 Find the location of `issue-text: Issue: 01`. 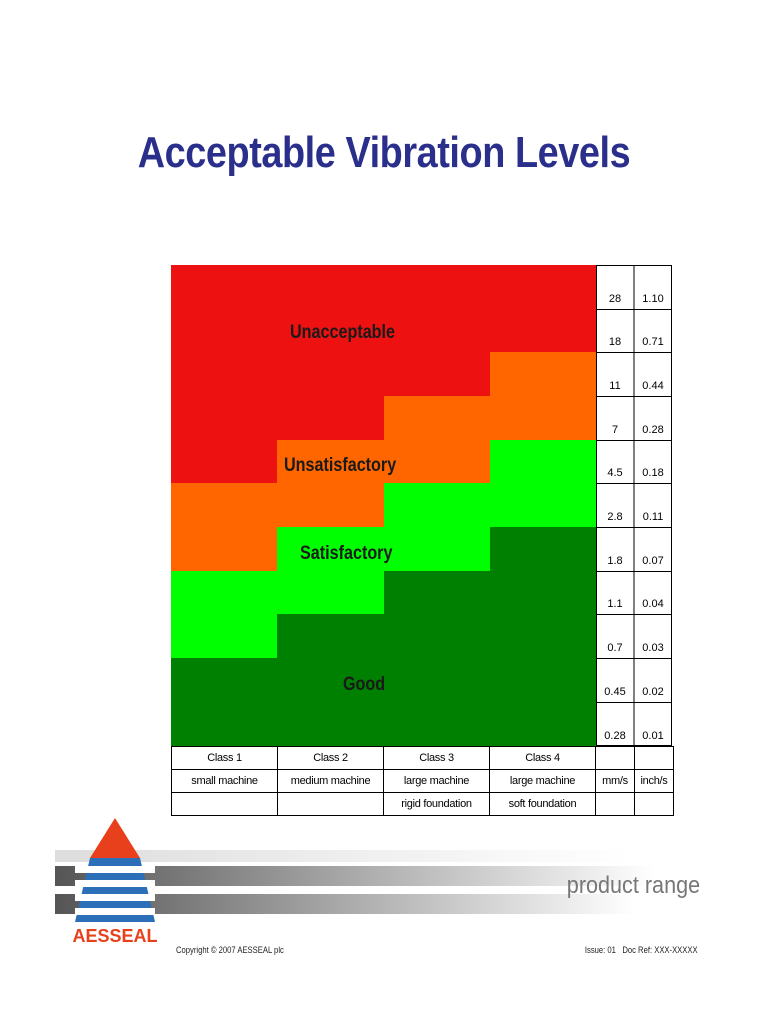

issue-text: Issue: 01 is located at coordinates (601, 950).